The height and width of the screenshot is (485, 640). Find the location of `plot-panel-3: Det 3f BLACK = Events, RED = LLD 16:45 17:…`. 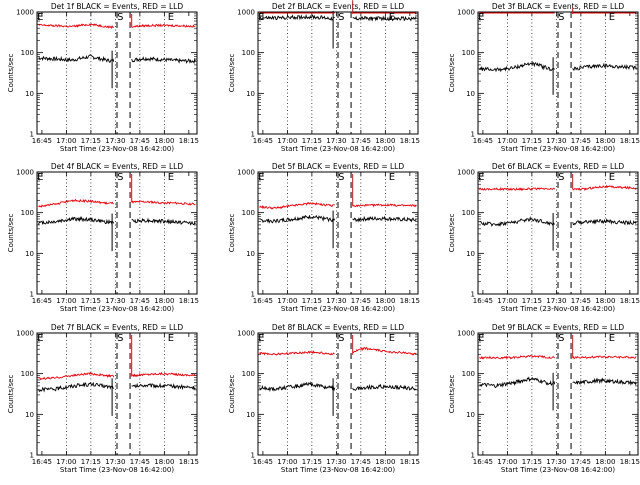

plot-panel-3: Det 3f BLACK = Events, RED = LLD 16:45 17:… is located at coordinates (544, 77).